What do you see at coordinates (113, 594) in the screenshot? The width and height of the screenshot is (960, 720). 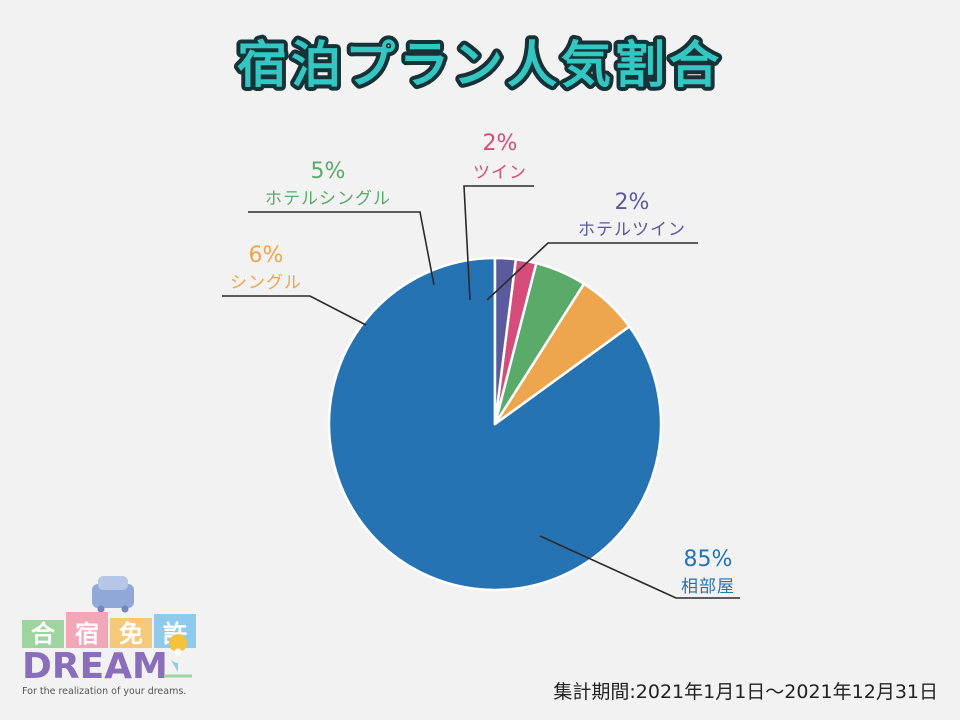 I see `logo-car-icon` at bounding box center [113, 594].